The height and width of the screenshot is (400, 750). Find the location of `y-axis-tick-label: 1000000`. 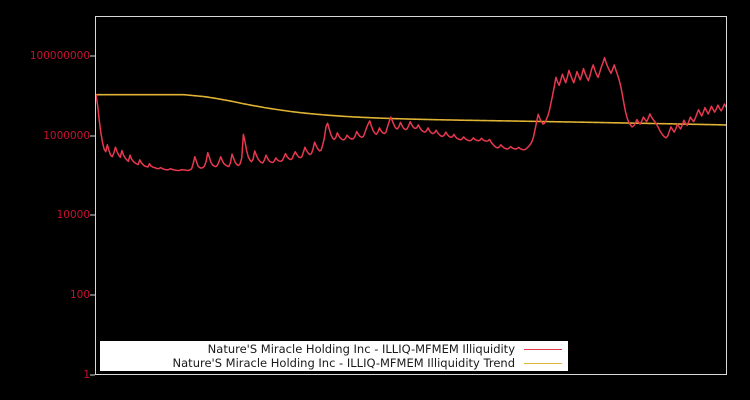

y-axis-tick-label: 1000000 is located at coordinates (66, 135).